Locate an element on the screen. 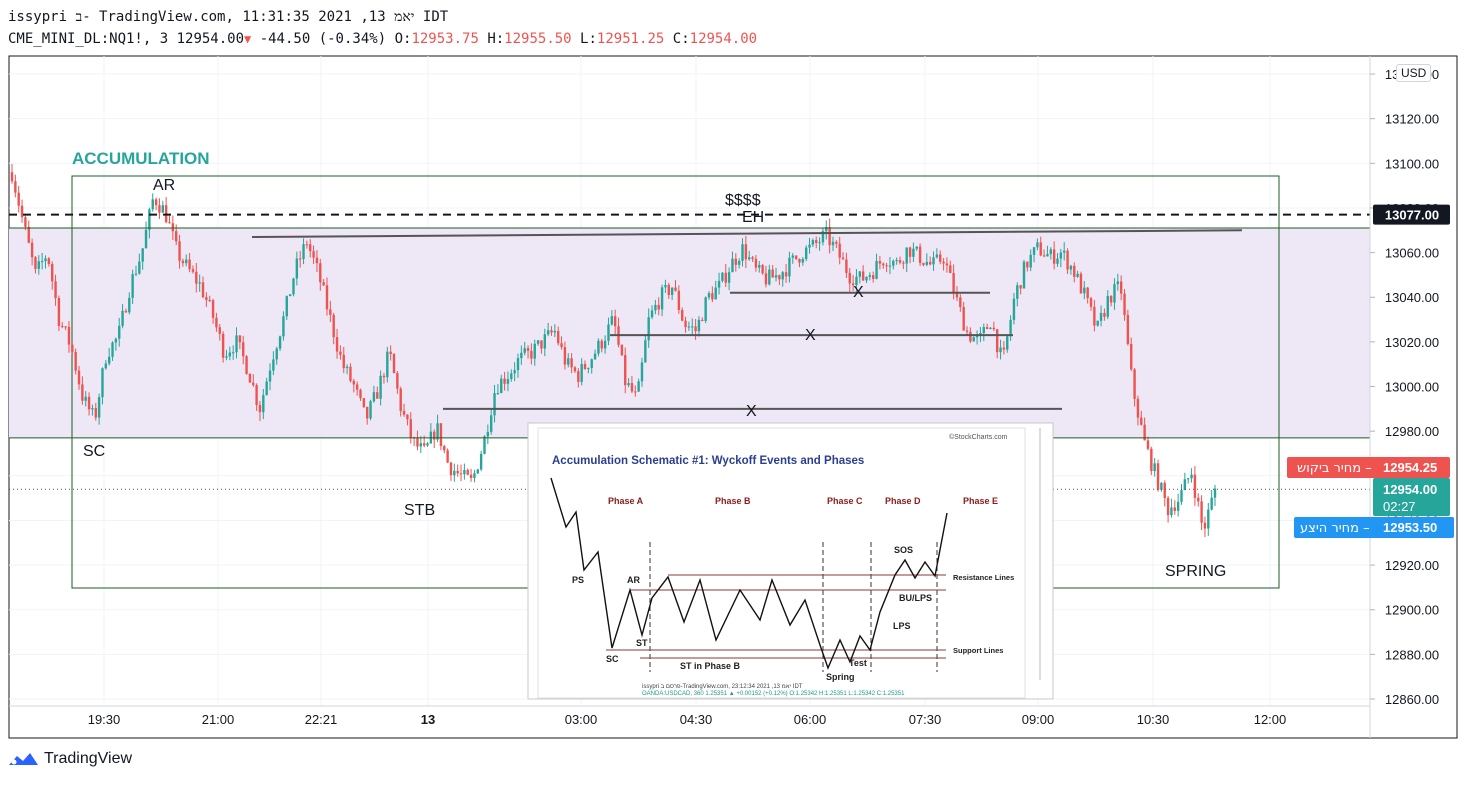  price-tick-label: 13040.00 is located at coordinates (1412, 297).